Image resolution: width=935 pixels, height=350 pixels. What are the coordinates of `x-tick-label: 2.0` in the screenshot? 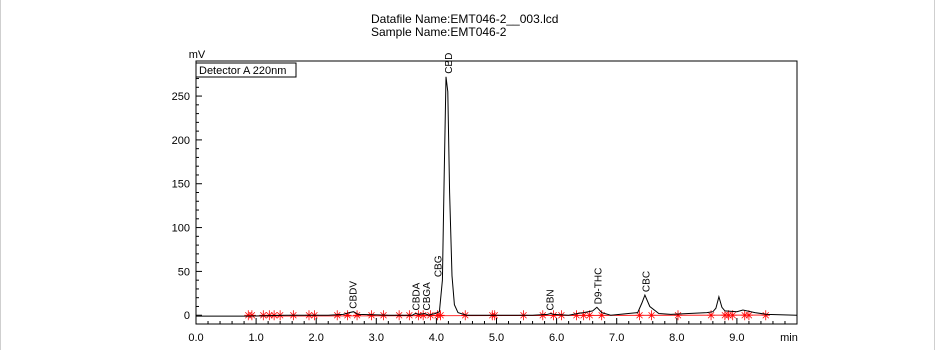 It's located at (316, 338).